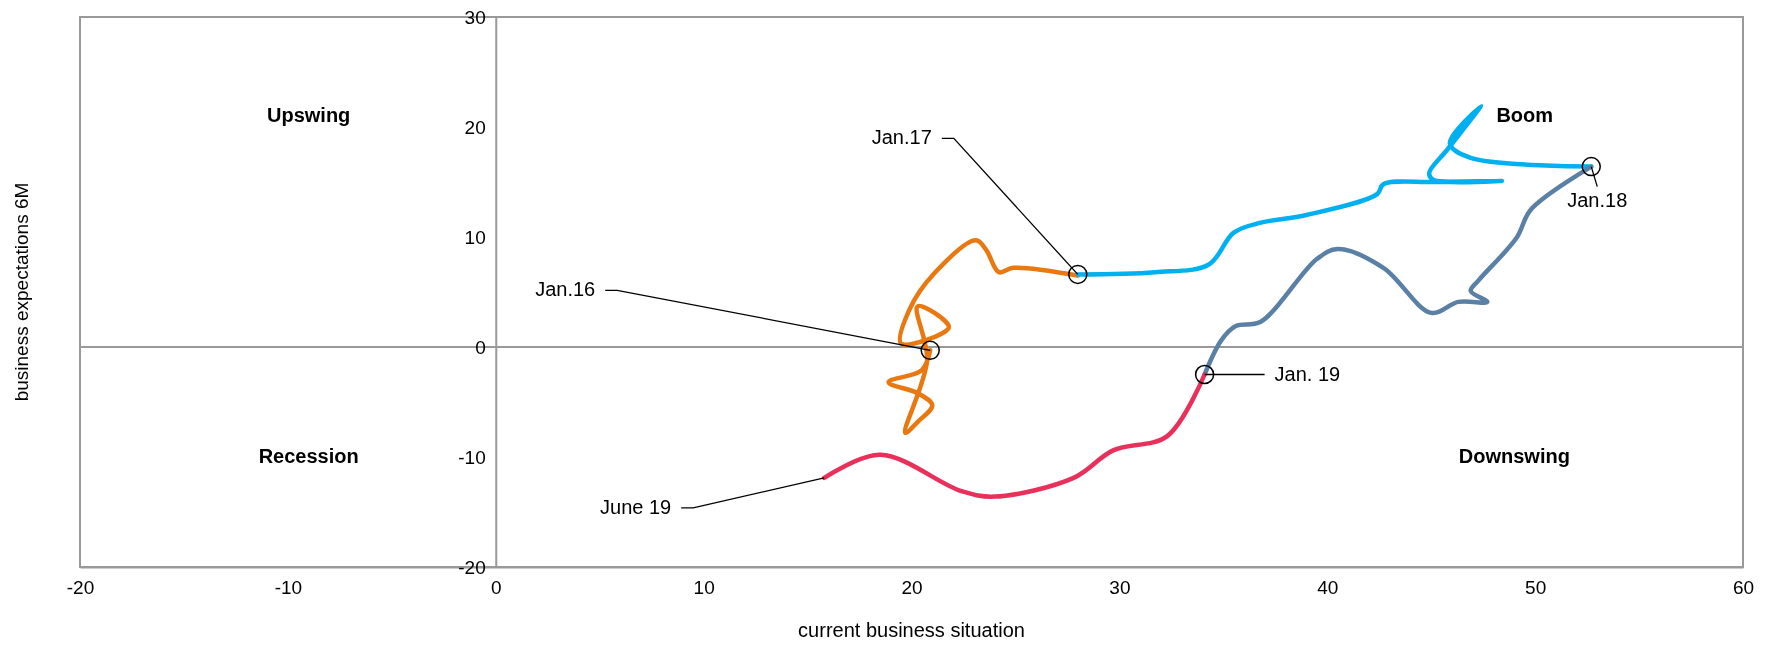 The image size is (1769, 647). Describe the element at coordinates (1743, 588) in the screenshot. I see `x-tick-label: 60` at that location.